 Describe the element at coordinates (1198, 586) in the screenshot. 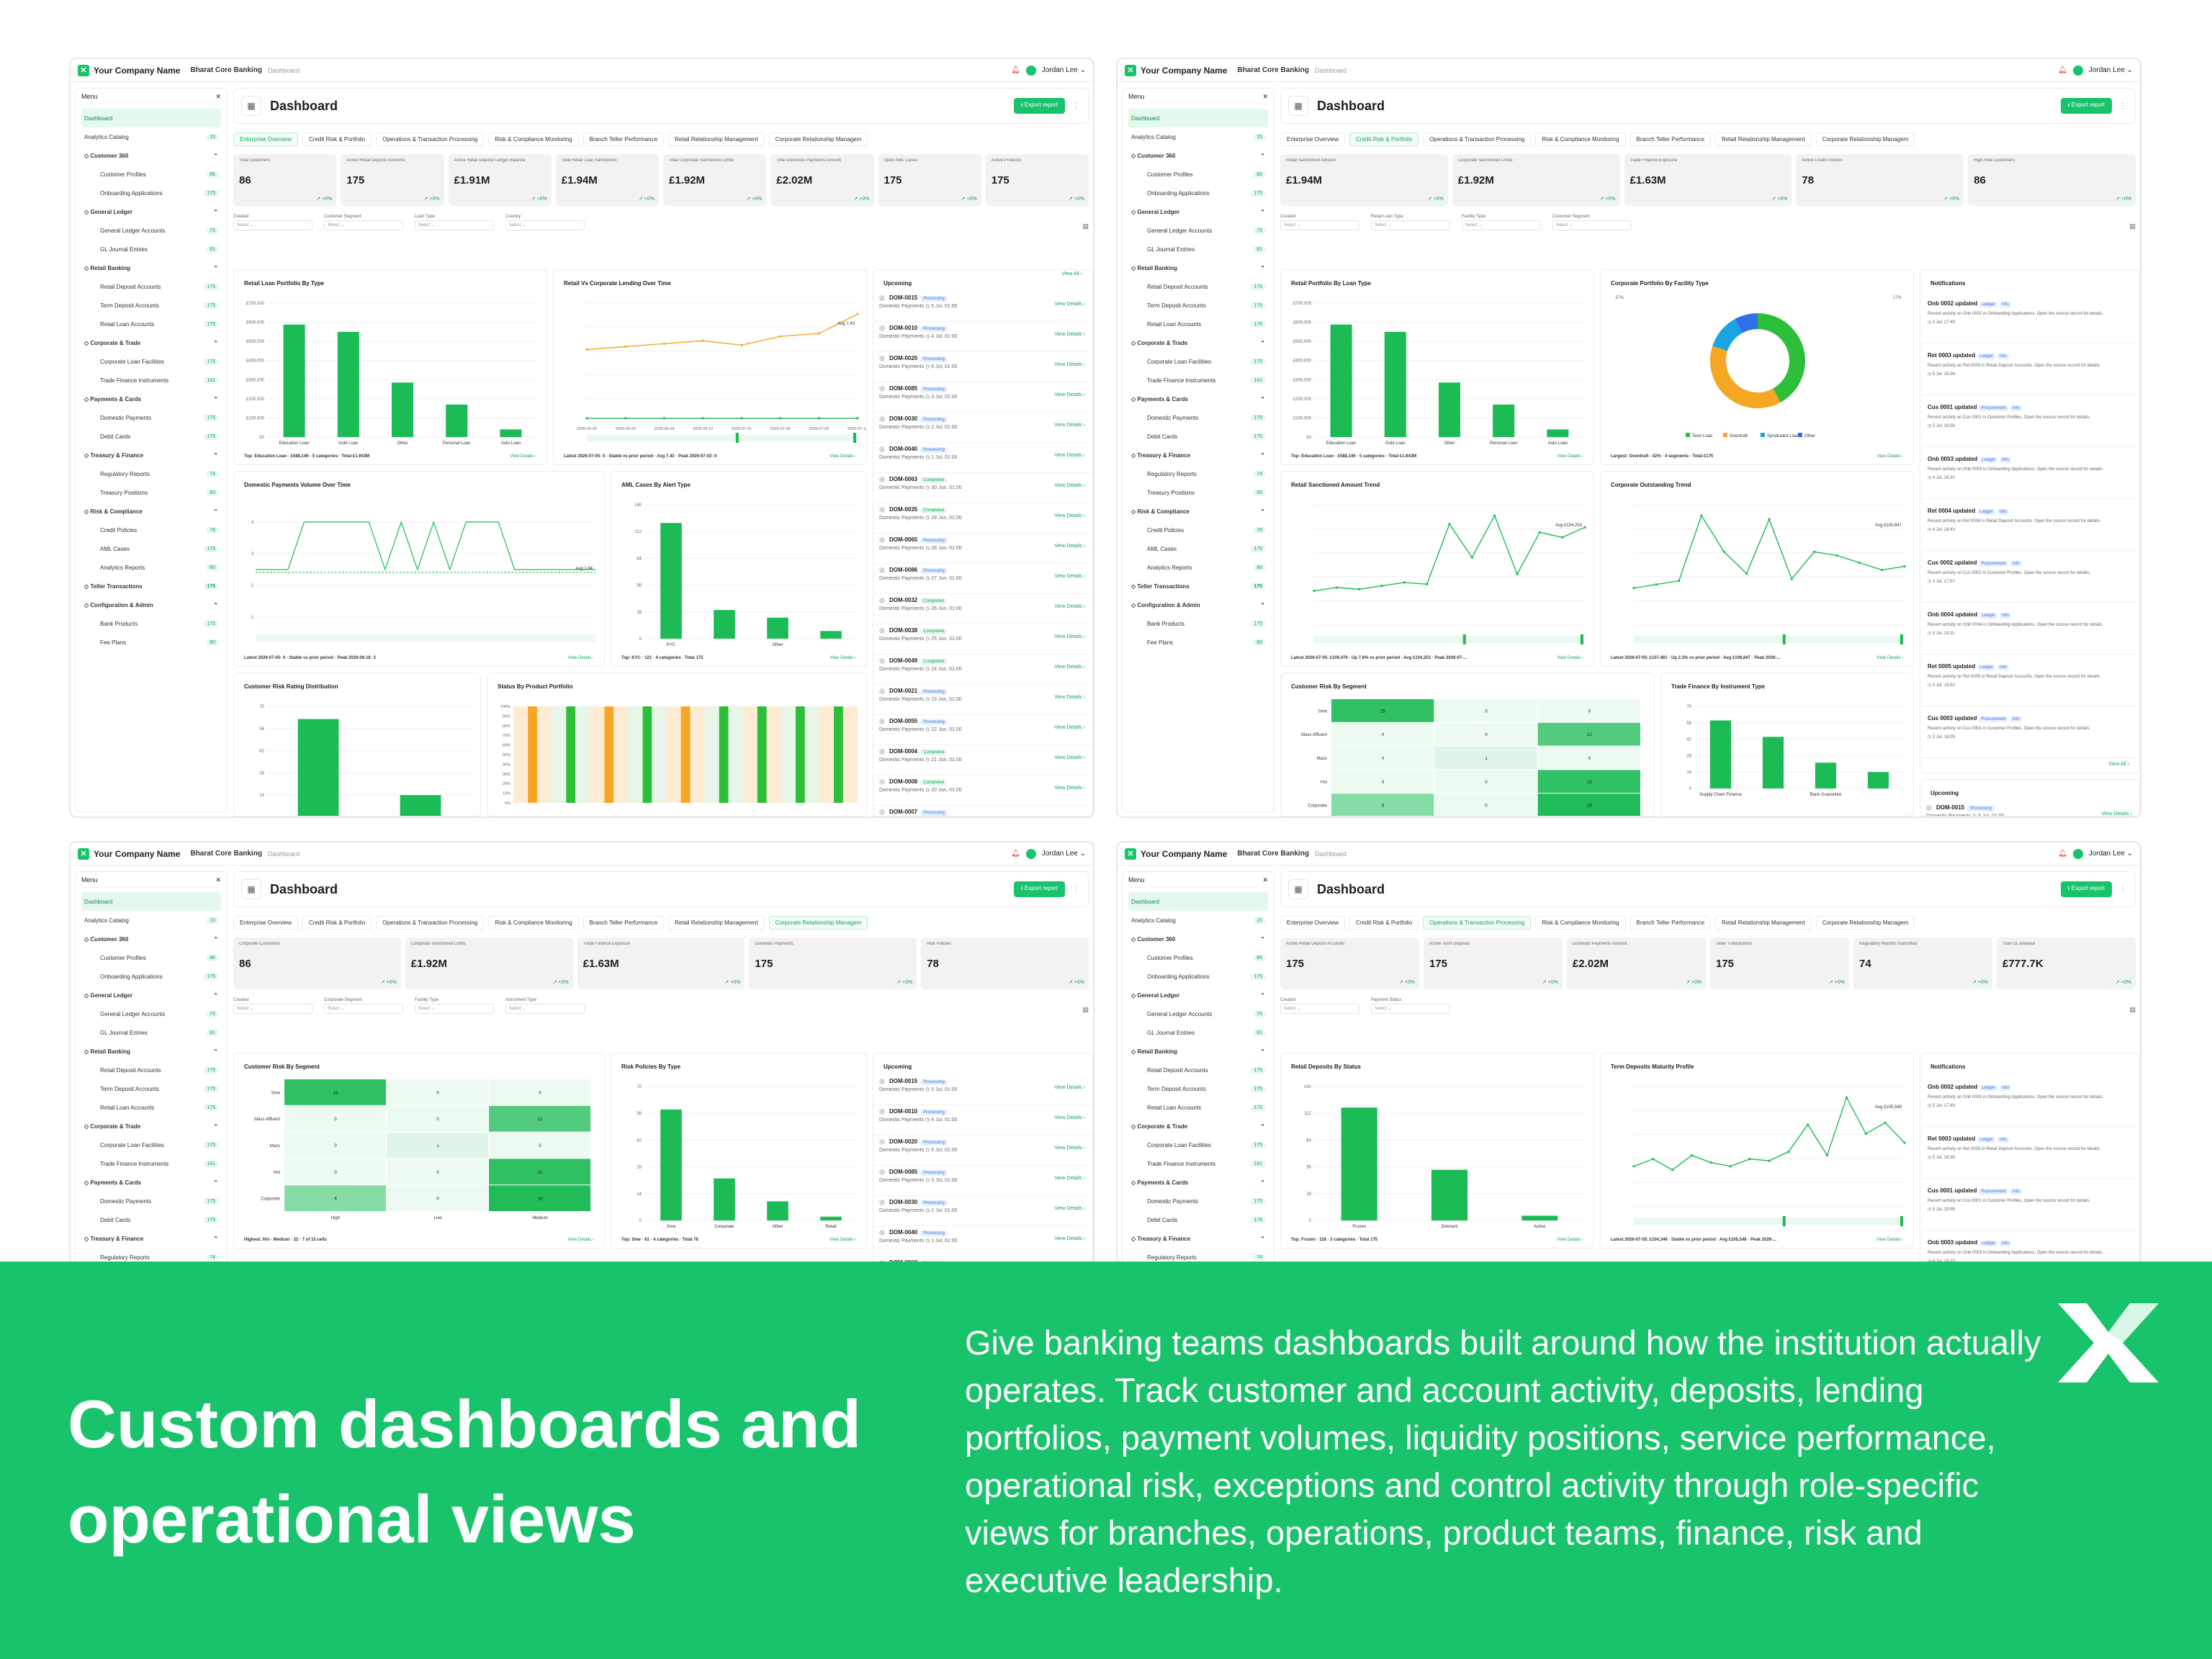

I see `sidebar-item: ◇ Teller Transactions 175` at that location.